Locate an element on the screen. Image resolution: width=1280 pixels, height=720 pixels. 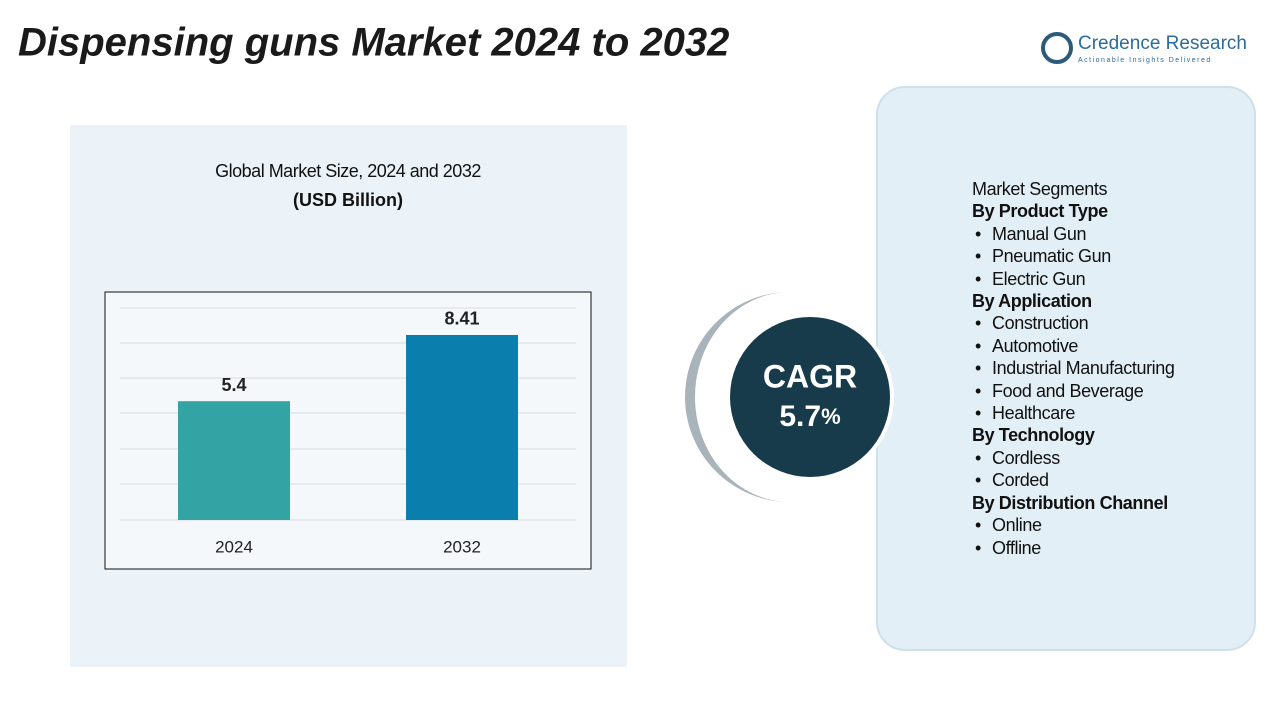
cagr-label: CAGR is located at coordinates (810, 376).